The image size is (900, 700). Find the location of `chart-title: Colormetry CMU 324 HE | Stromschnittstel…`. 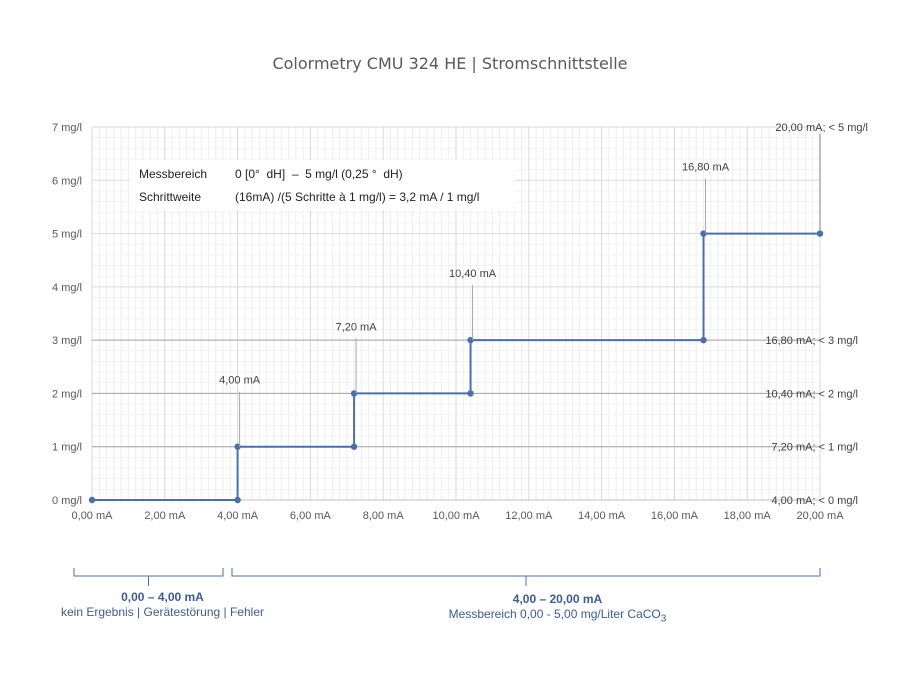

chart-title: Colormetry CMU 324 HE | Stromschnittstel… is located at coordinates (450, 63).